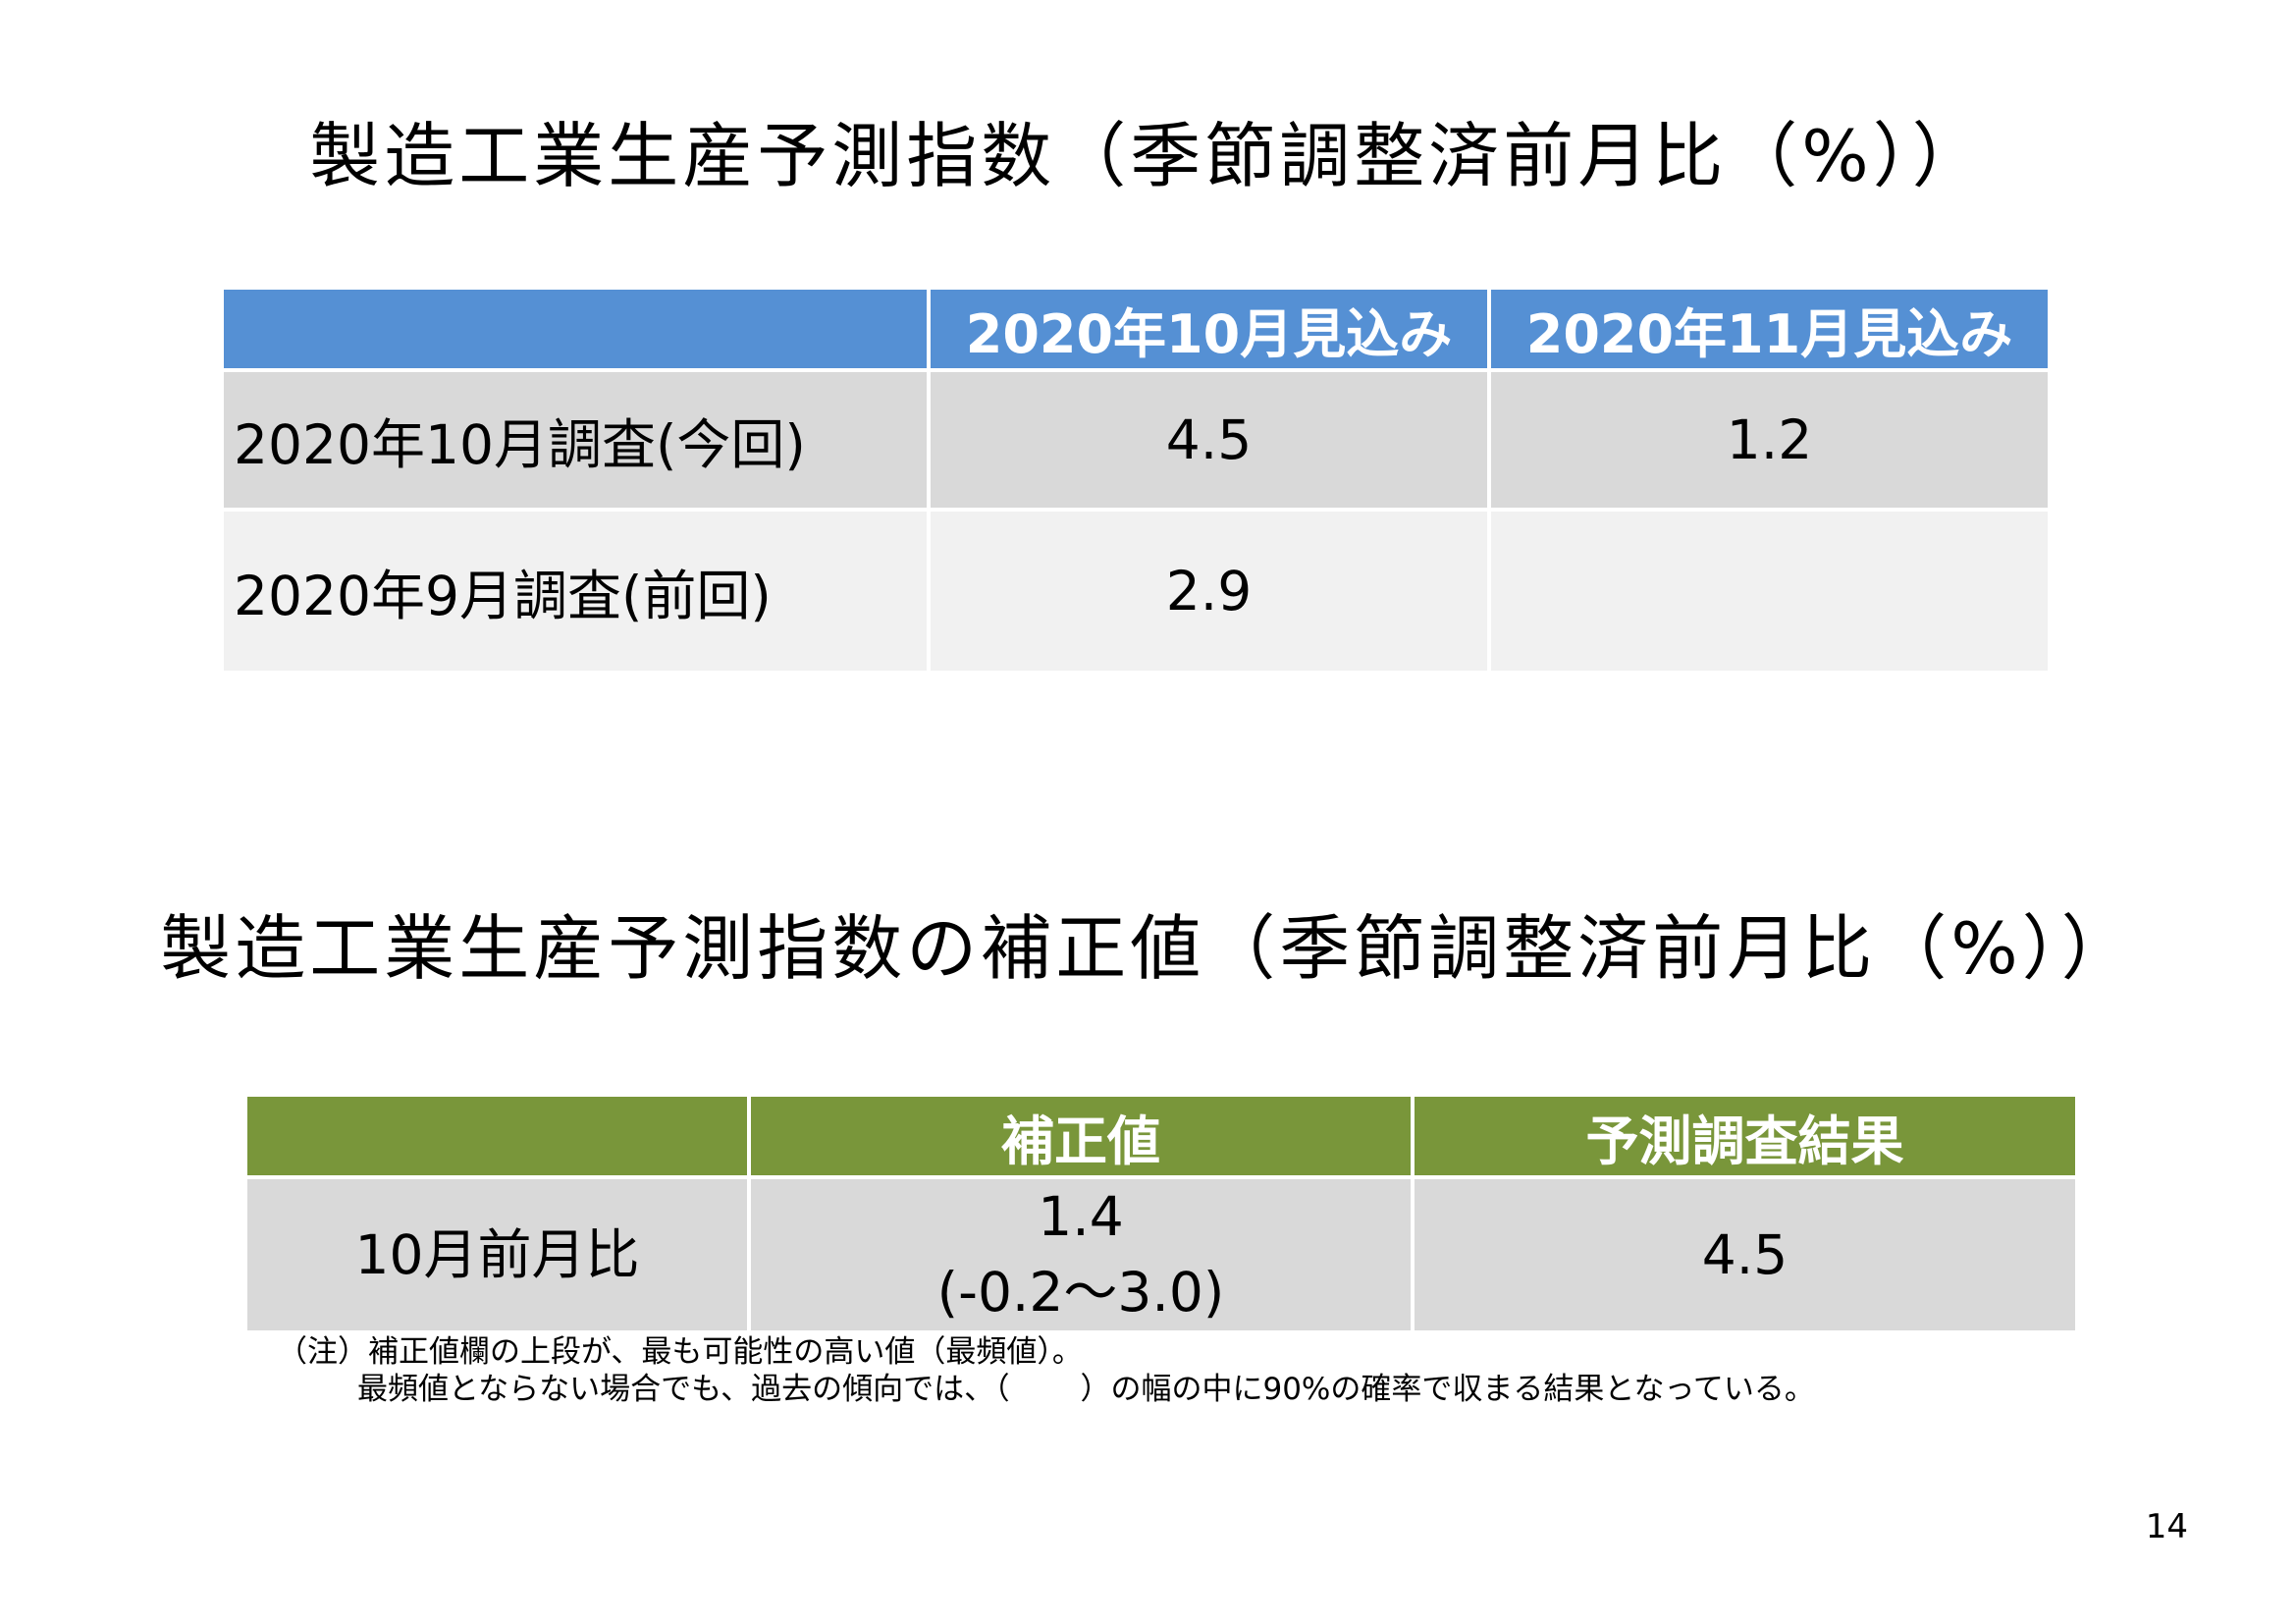 The image size is (2296, 1624). What do you see at coordinates (680, 1352) in the screenshot?
I see `footnote-line1: （注）補正値欄の上段が、最も可能性の高い値（最頻値）。` at bounding box center [680, 1352].